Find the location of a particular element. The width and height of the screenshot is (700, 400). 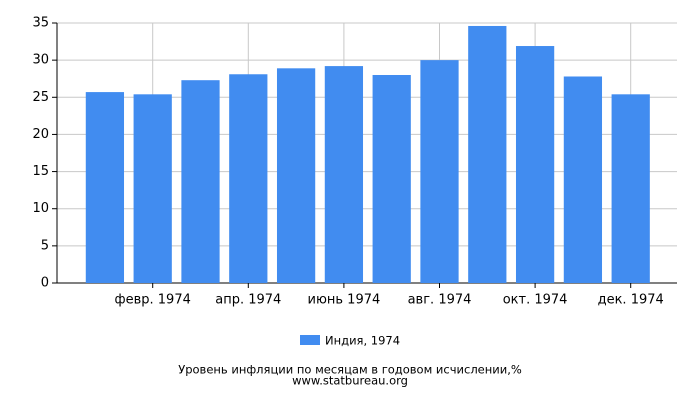

x-tick-label: окт. 1974 is located at coordinates (535, 300).